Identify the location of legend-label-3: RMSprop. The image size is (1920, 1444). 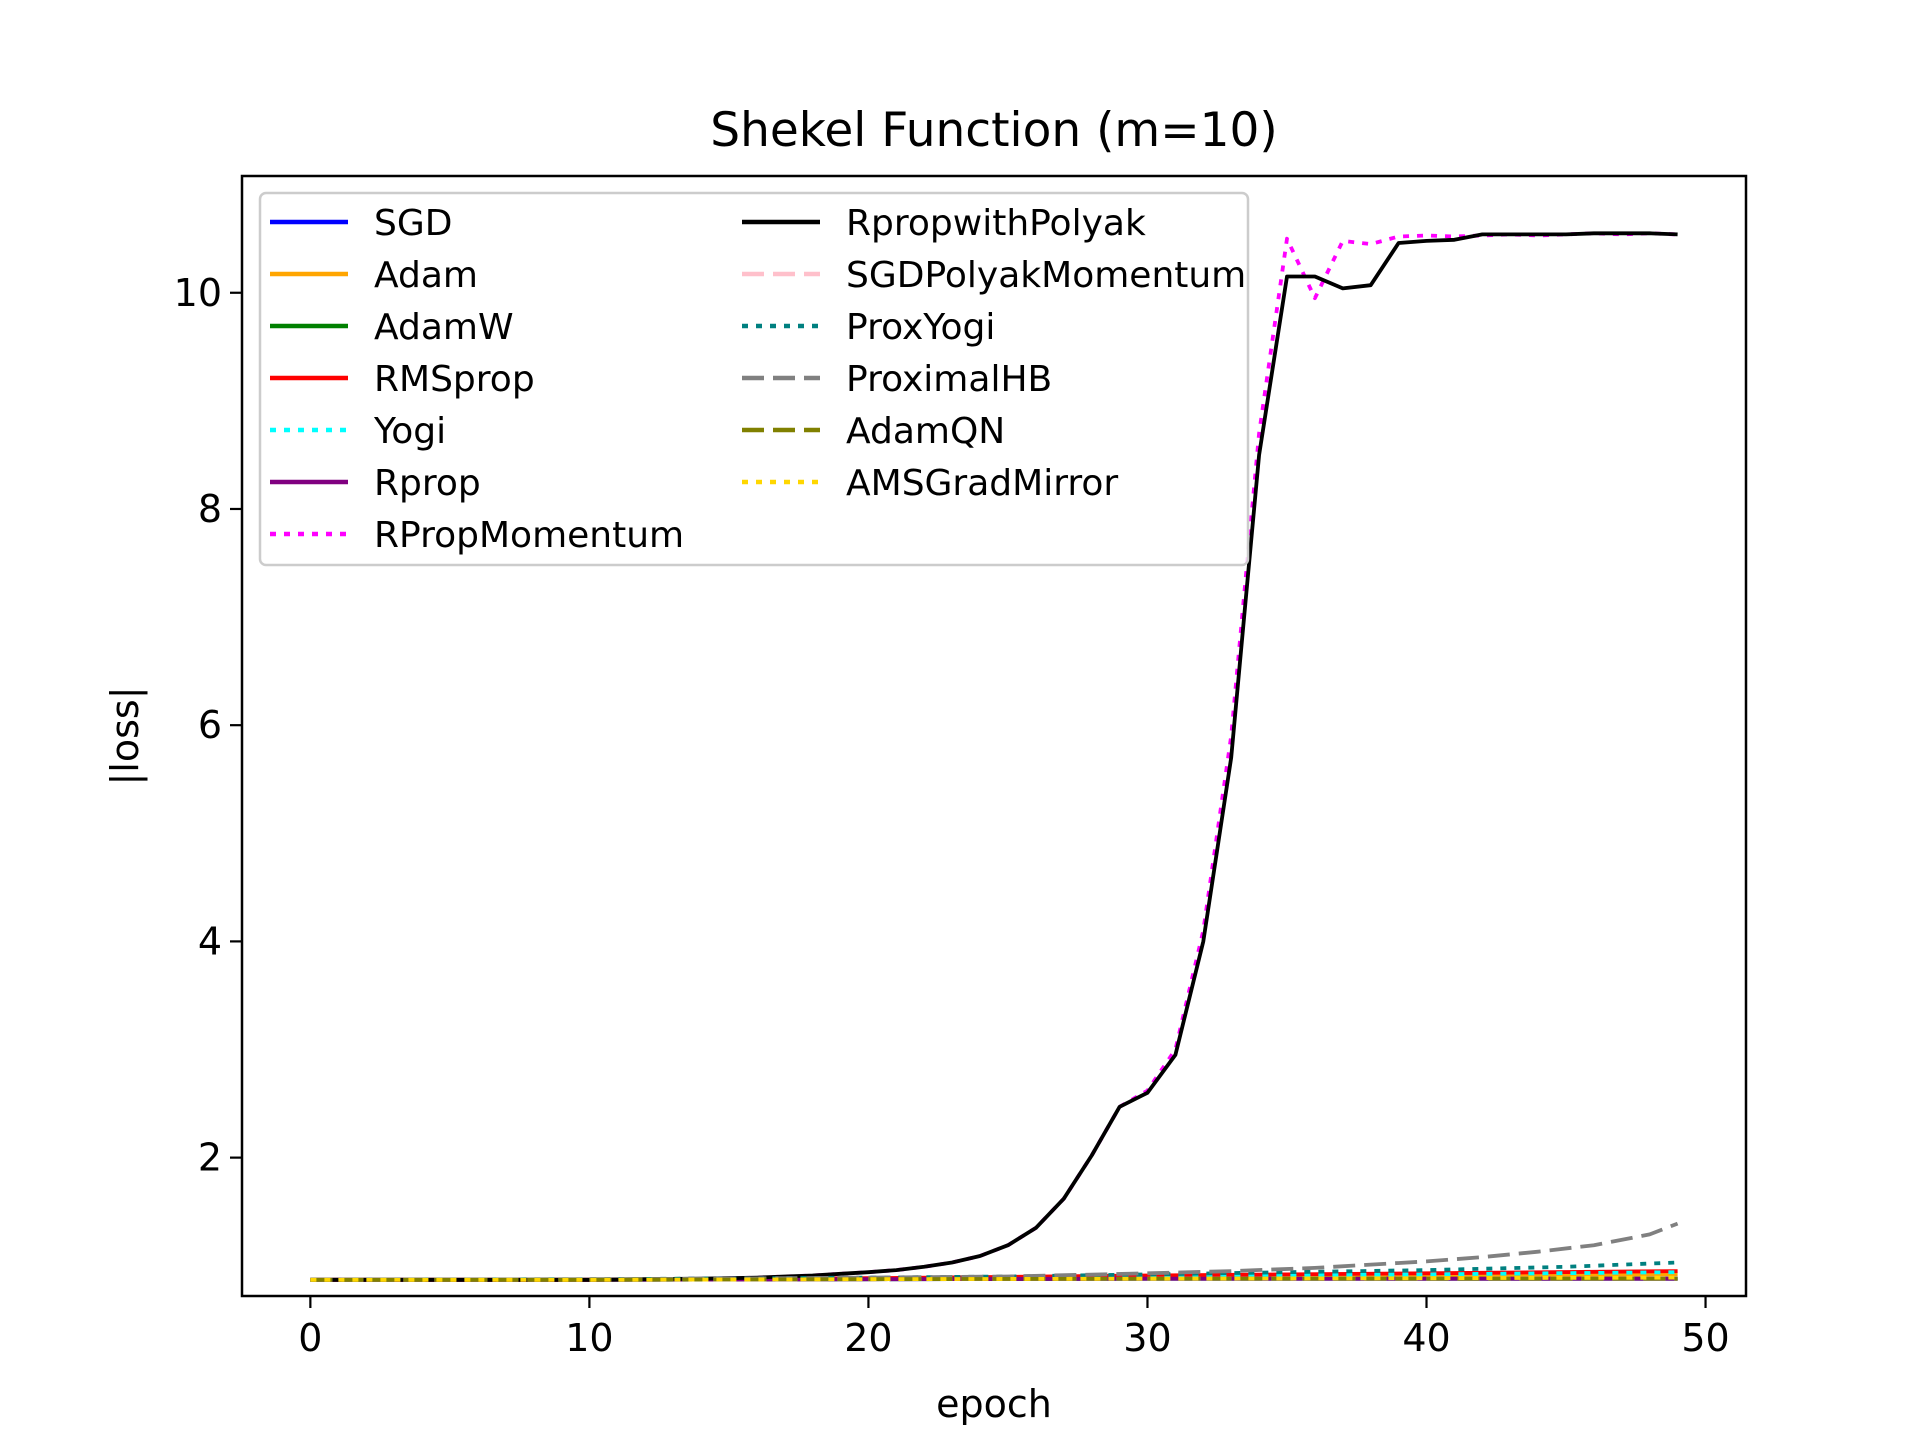
(454, 379).